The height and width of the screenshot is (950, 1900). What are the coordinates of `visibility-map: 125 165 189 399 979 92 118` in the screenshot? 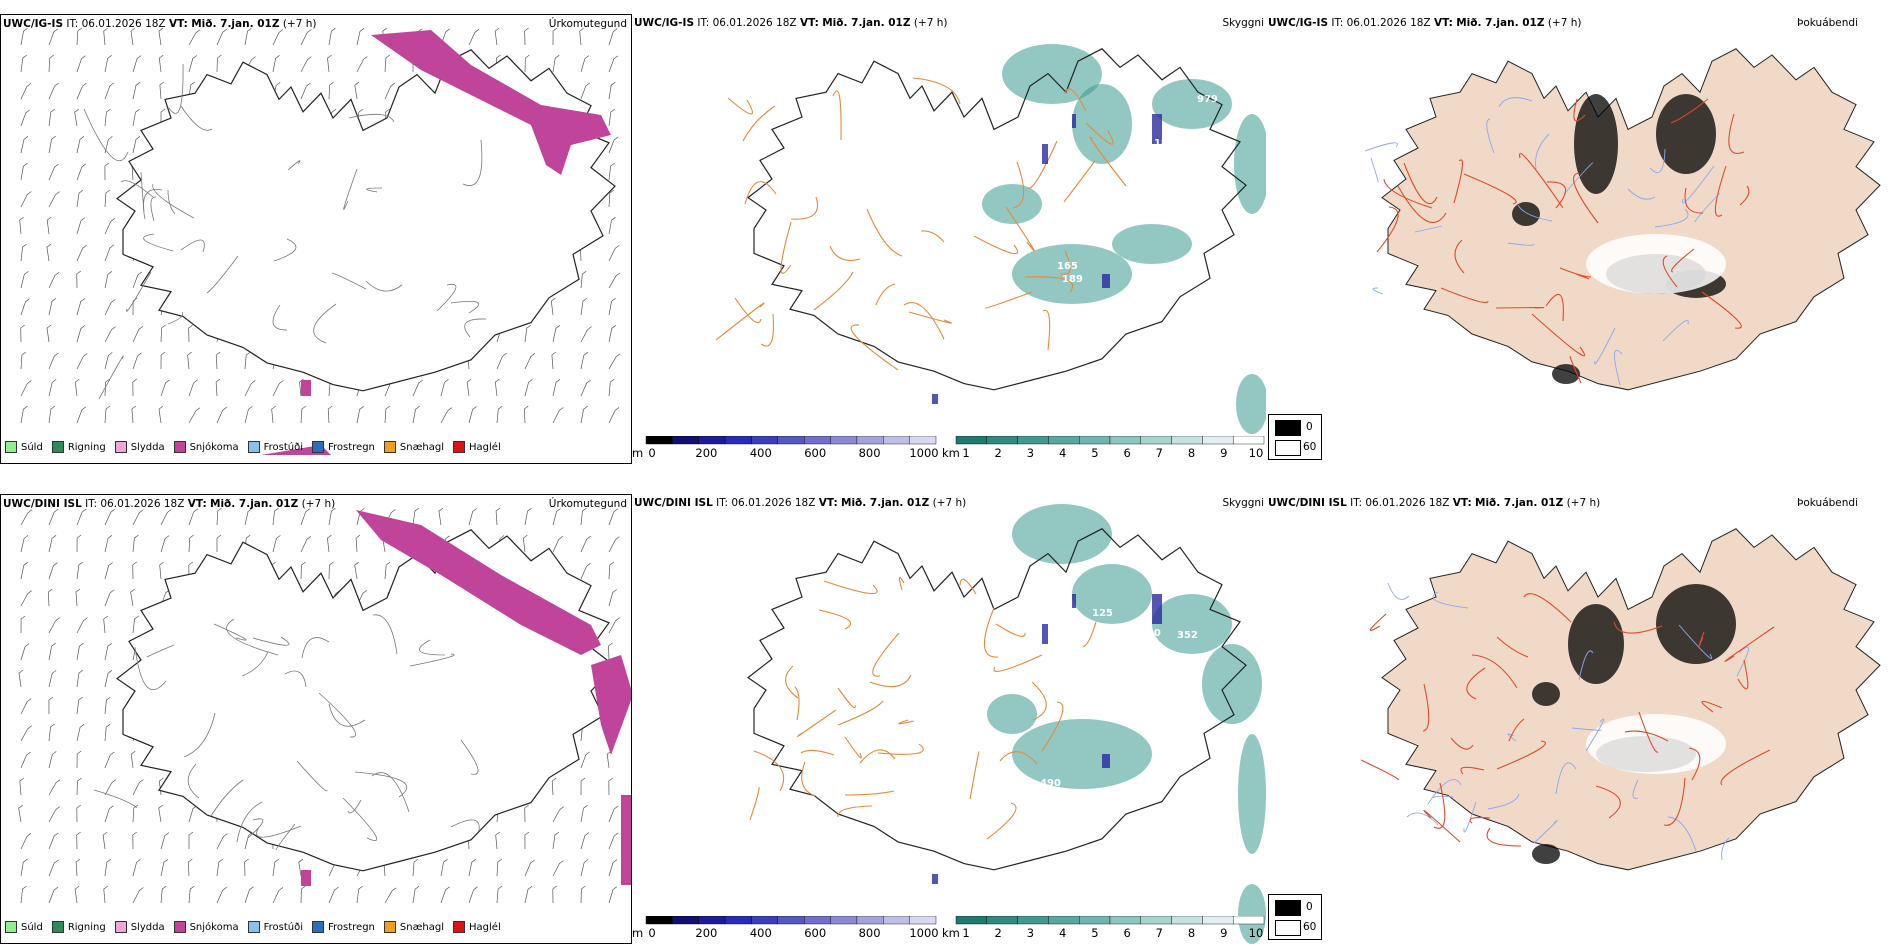 It's located at (990, 239).